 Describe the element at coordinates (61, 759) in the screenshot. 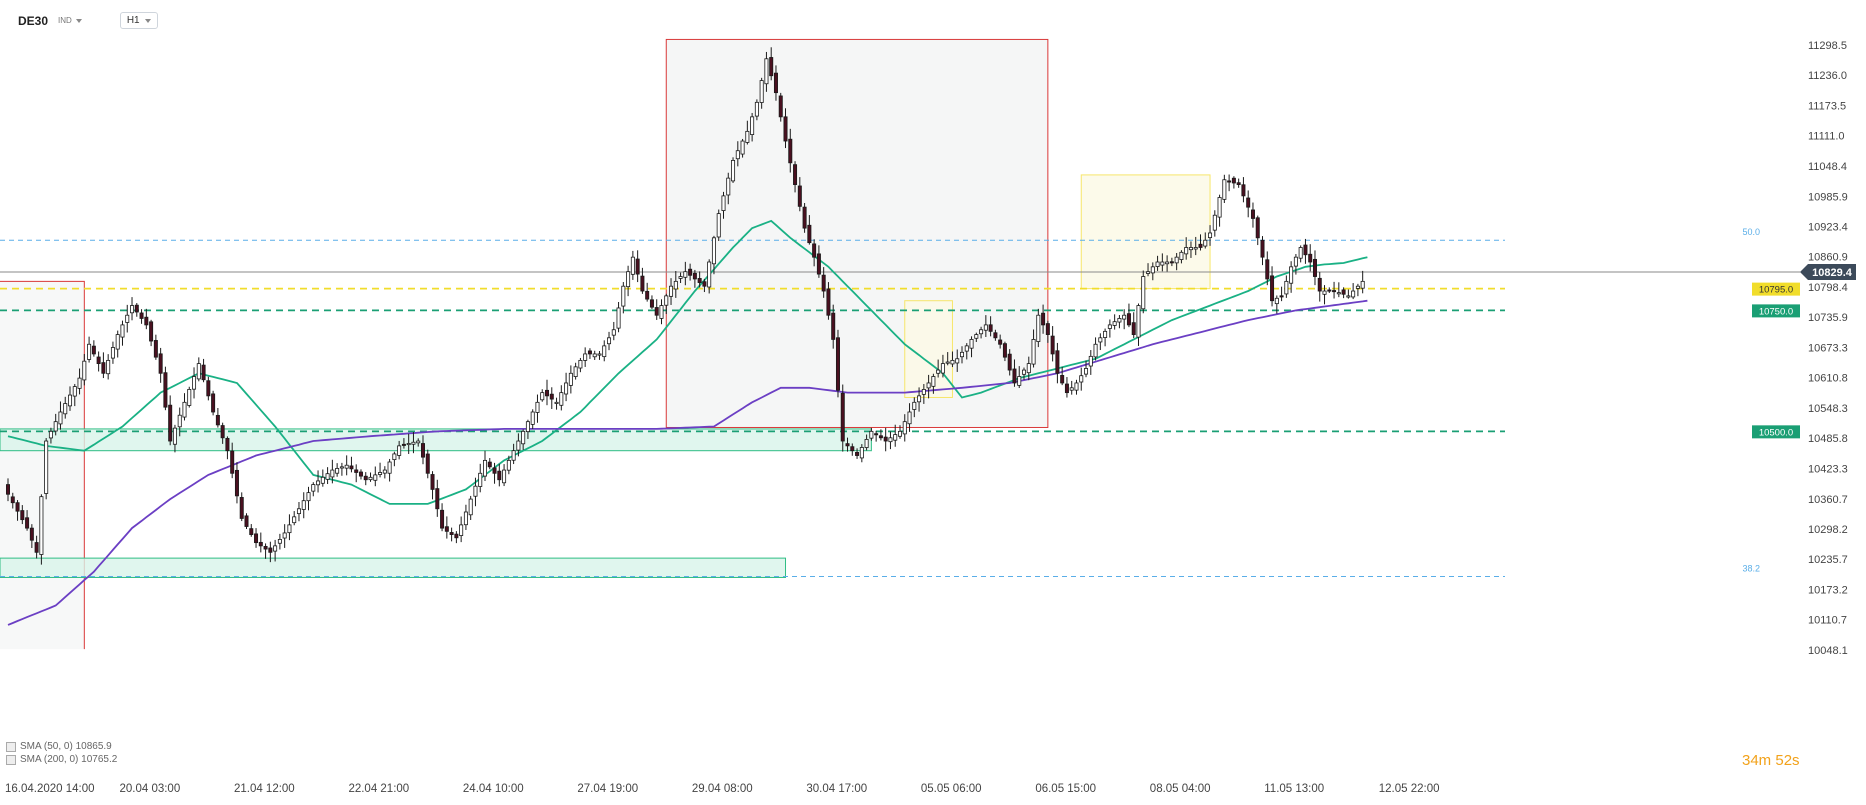

I see `legend-sma200: SMA (200, 0) 10765.2` at that location.